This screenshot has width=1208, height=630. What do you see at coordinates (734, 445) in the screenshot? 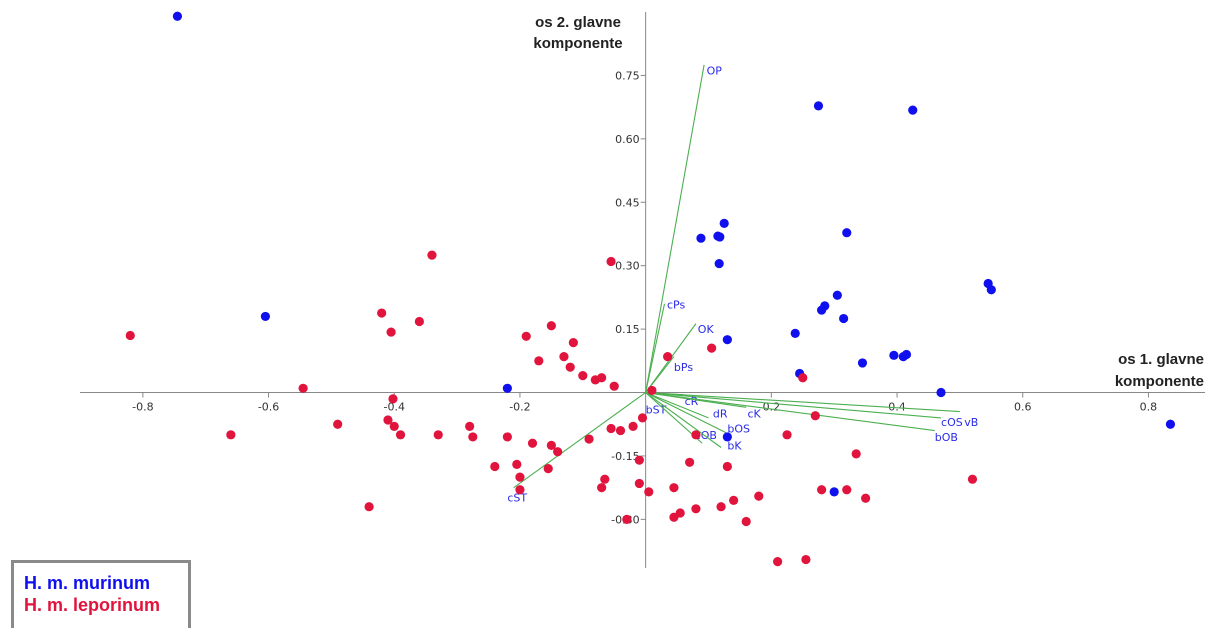
I see `vector-label-bK: bK` at bounding box center [734, 445].